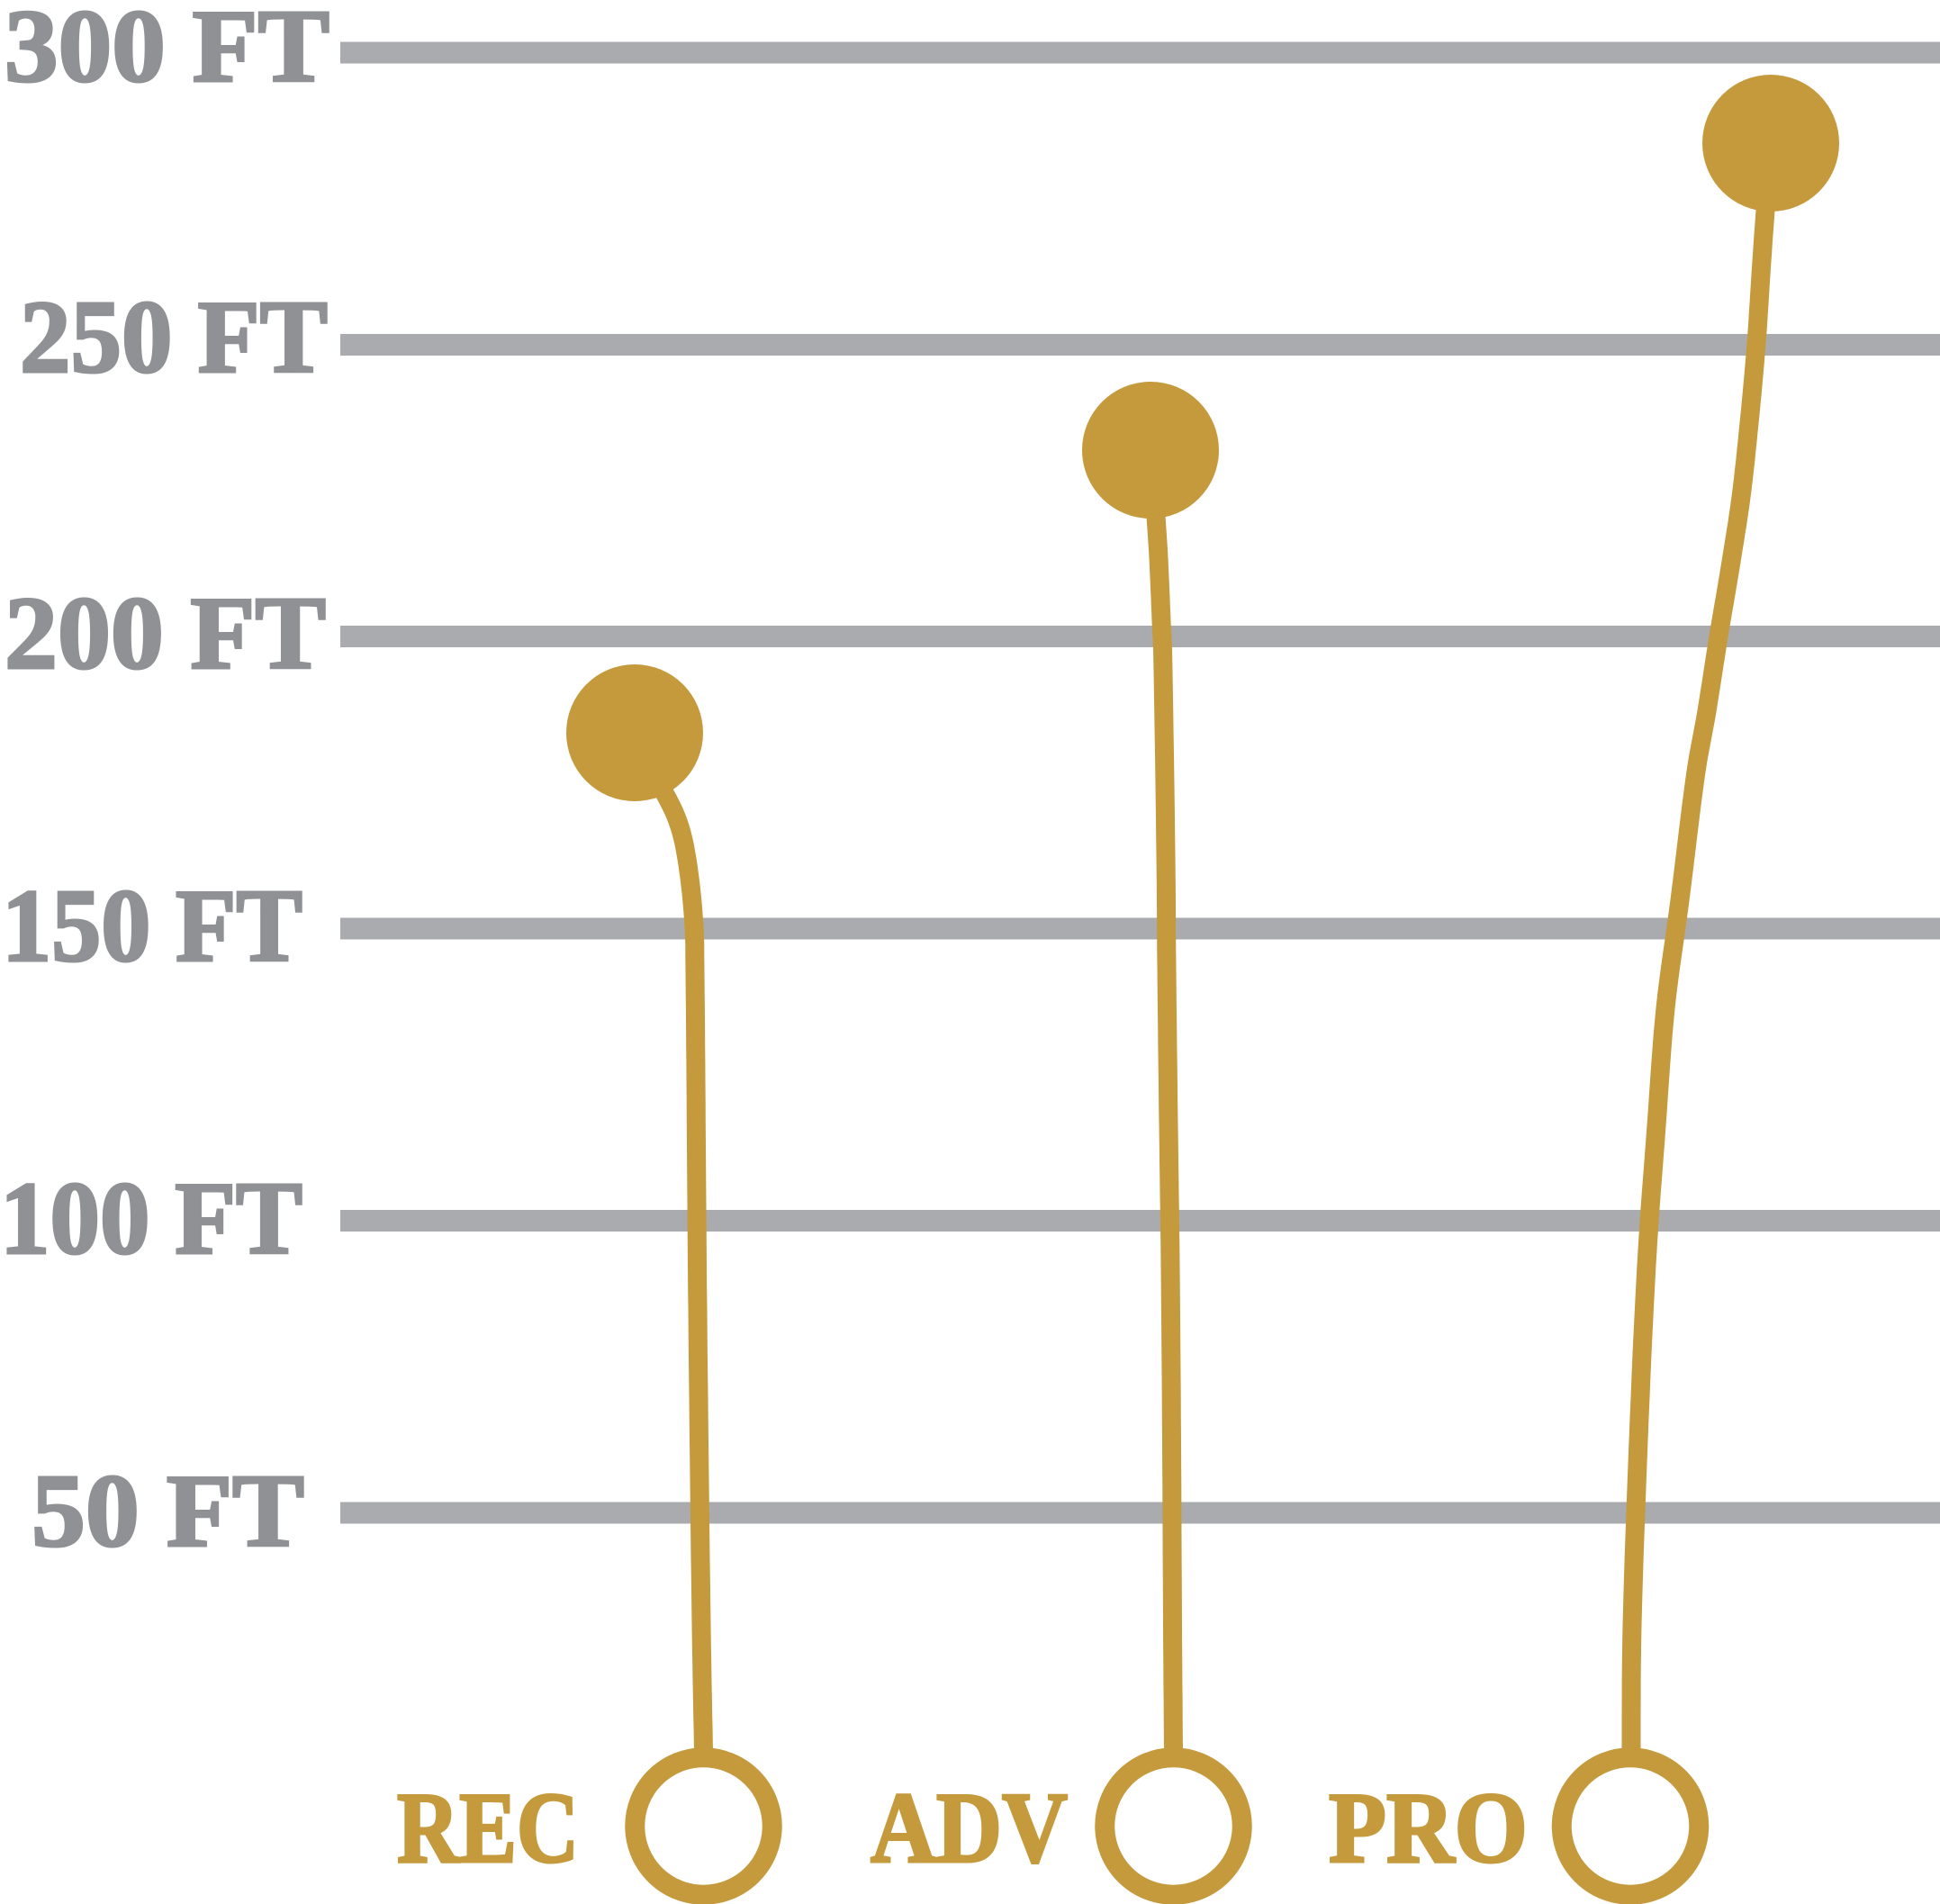 The image size is (1940, 1904). I want to click on svg-text: 150 FT, so click(152, 926).